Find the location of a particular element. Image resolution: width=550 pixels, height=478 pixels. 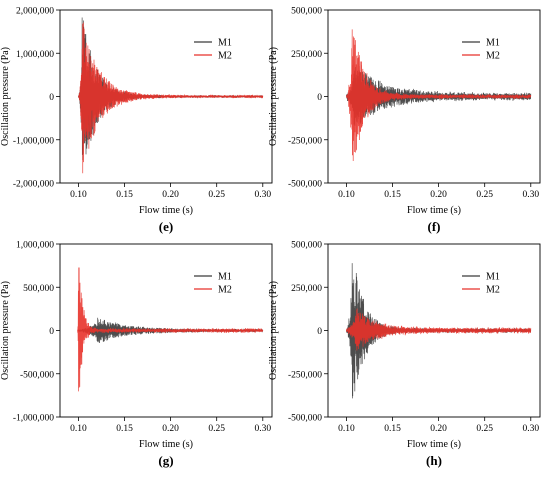

panel-label: (h) is located at coordinates (434, 460).